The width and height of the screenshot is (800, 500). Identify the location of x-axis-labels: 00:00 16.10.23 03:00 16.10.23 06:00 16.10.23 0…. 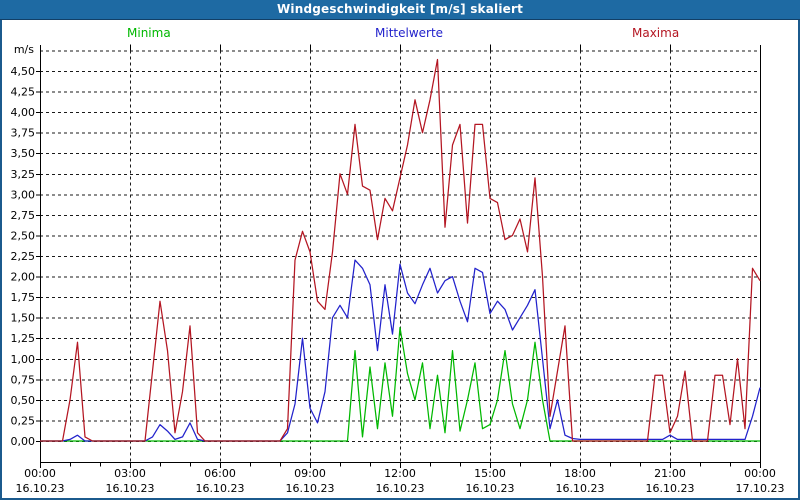
(400, 481).